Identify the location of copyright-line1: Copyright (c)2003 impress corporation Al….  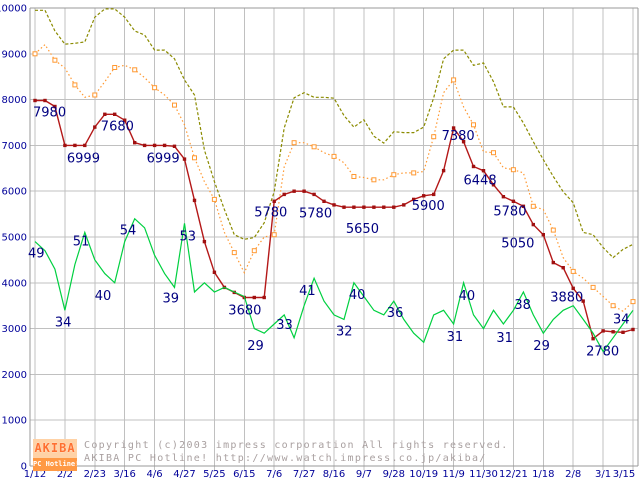
(296, 445).